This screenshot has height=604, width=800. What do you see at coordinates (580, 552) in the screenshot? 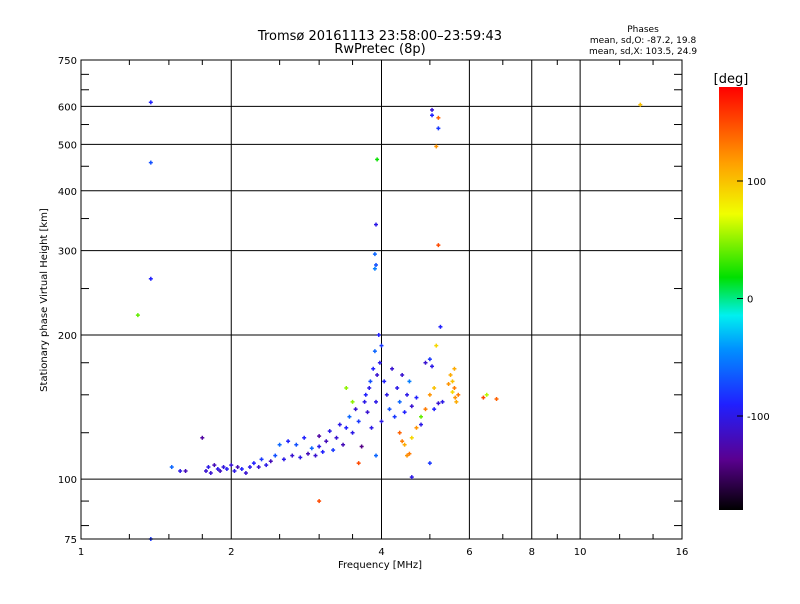
I see `x-tick-label: 10` at bounding box center [580, 552].